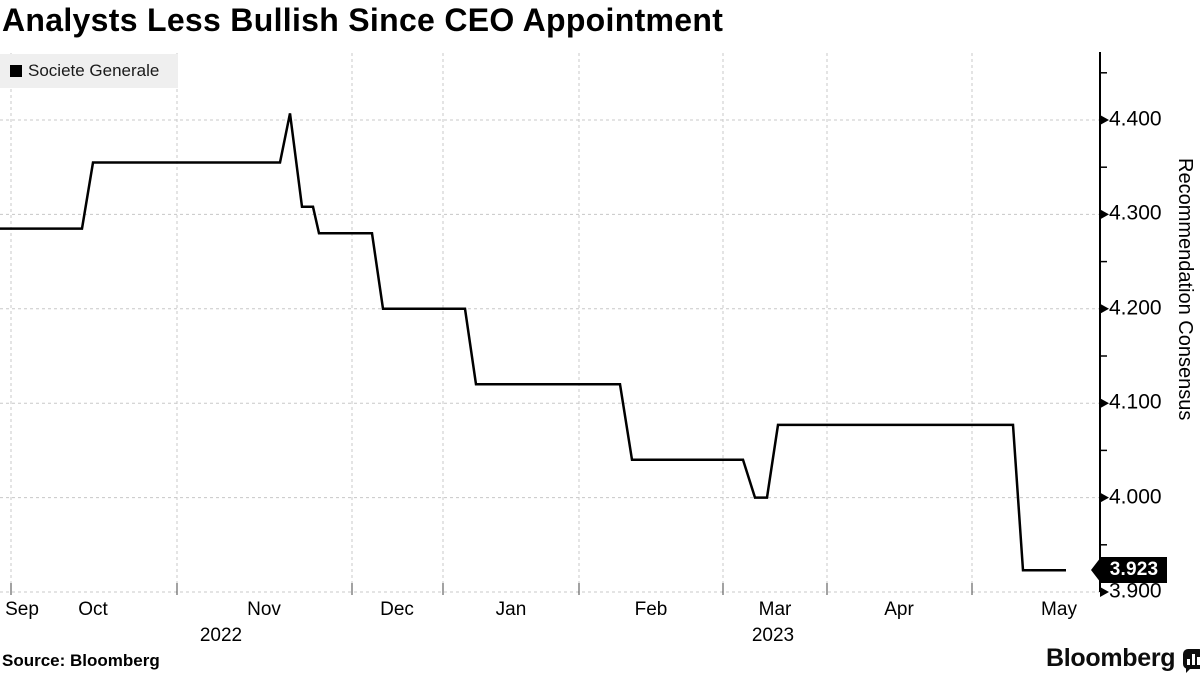  I want to click on x-tick-label: Jan, so click(511, 609).